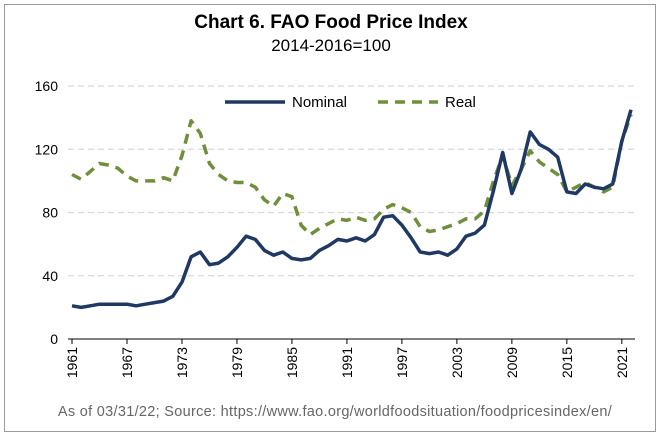  Describe the element at coordinates (567, 362) in the screenshot. I see `x-tick-label: 2015` at that location.